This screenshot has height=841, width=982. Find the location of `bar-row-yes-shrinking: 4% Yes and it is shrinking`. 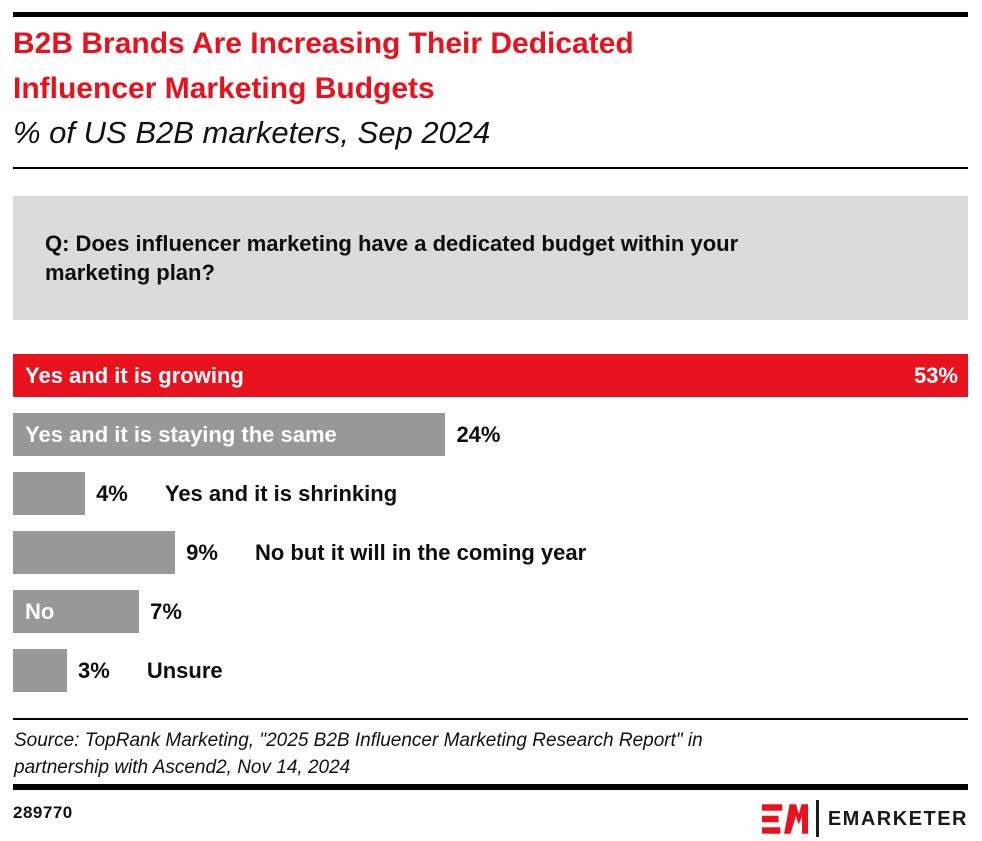

bar-row-yes-shrinking: 4% Yes and it is shrinking is located at coordinates (490, 493).